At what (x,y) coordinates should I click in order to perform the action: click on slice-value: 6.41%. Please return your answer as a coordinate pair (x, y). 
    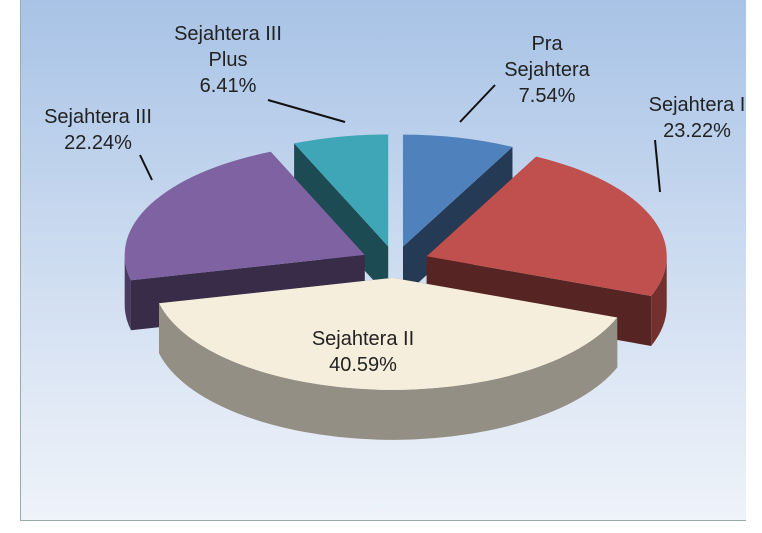
    Looking at the image, I should click on (228, 86).